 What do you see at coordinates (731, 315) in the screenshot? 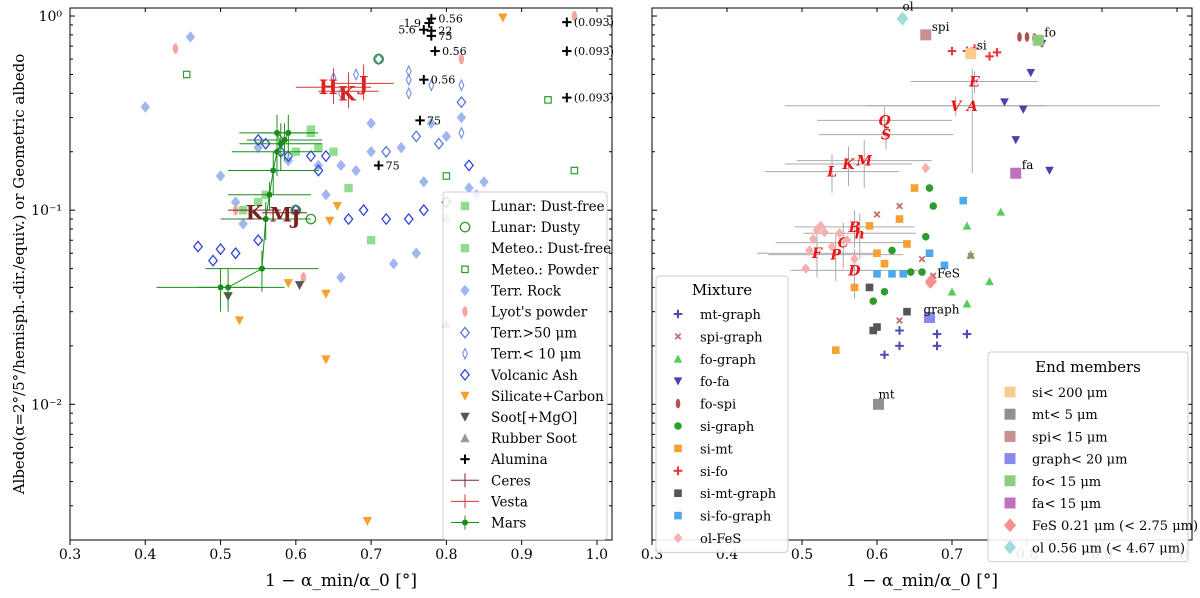
I see `legend-label: mt-graph` at bounding box center [731, 315].